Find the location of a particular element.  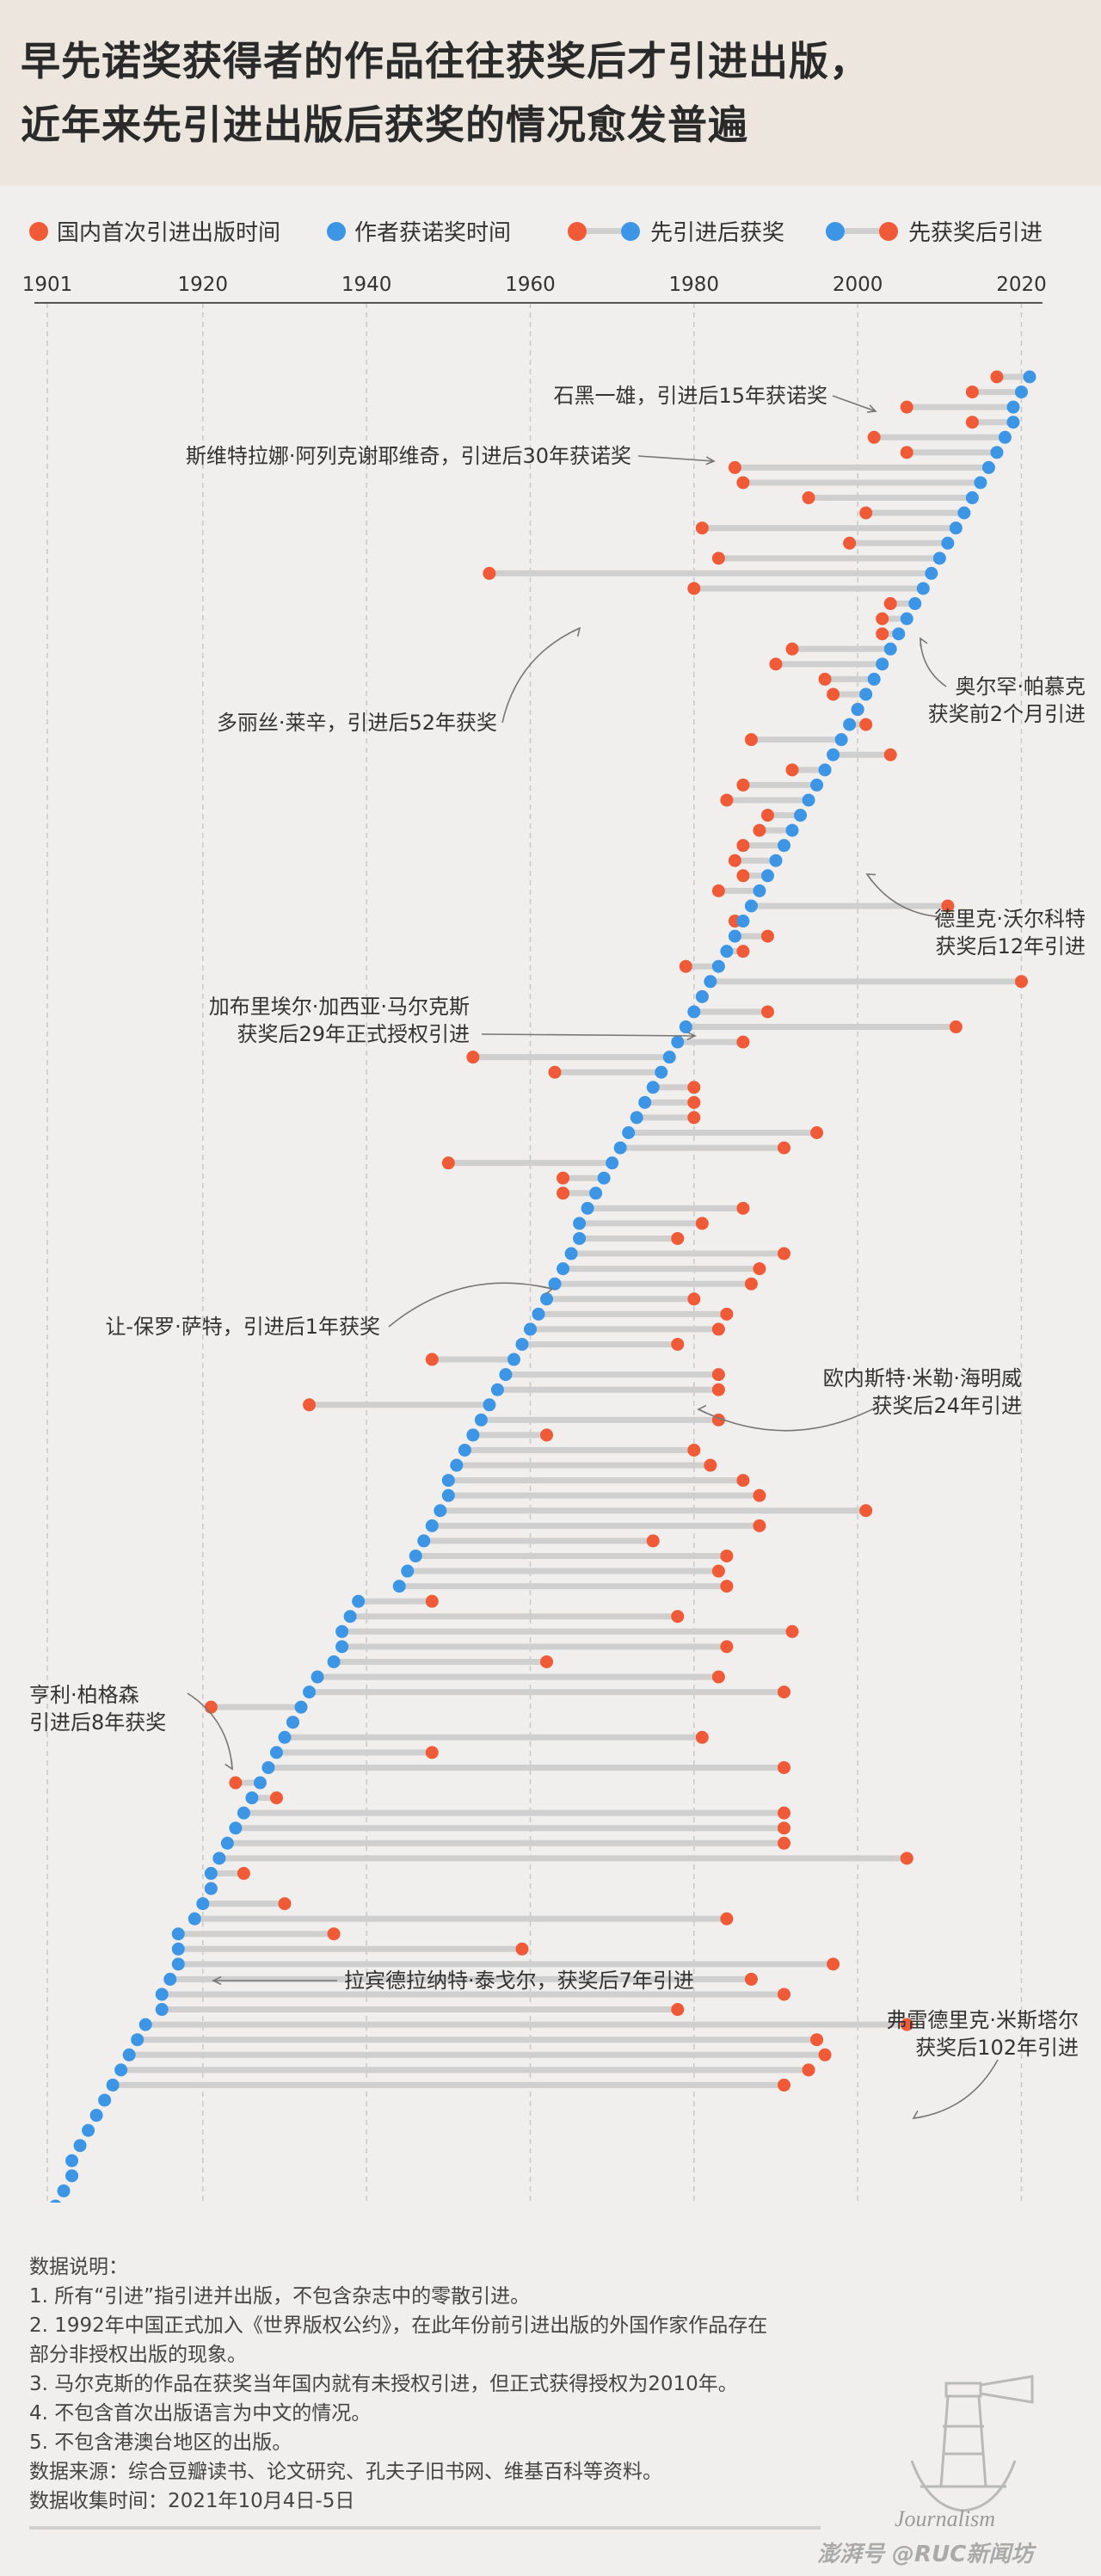

x-tick-label: 1920 is located at coordinates (203, 285).